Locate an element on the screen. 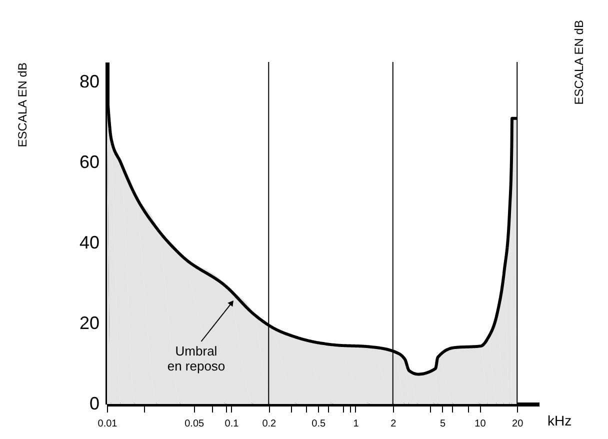  y-tick-label: 60 is located at coordinates (89, 162).